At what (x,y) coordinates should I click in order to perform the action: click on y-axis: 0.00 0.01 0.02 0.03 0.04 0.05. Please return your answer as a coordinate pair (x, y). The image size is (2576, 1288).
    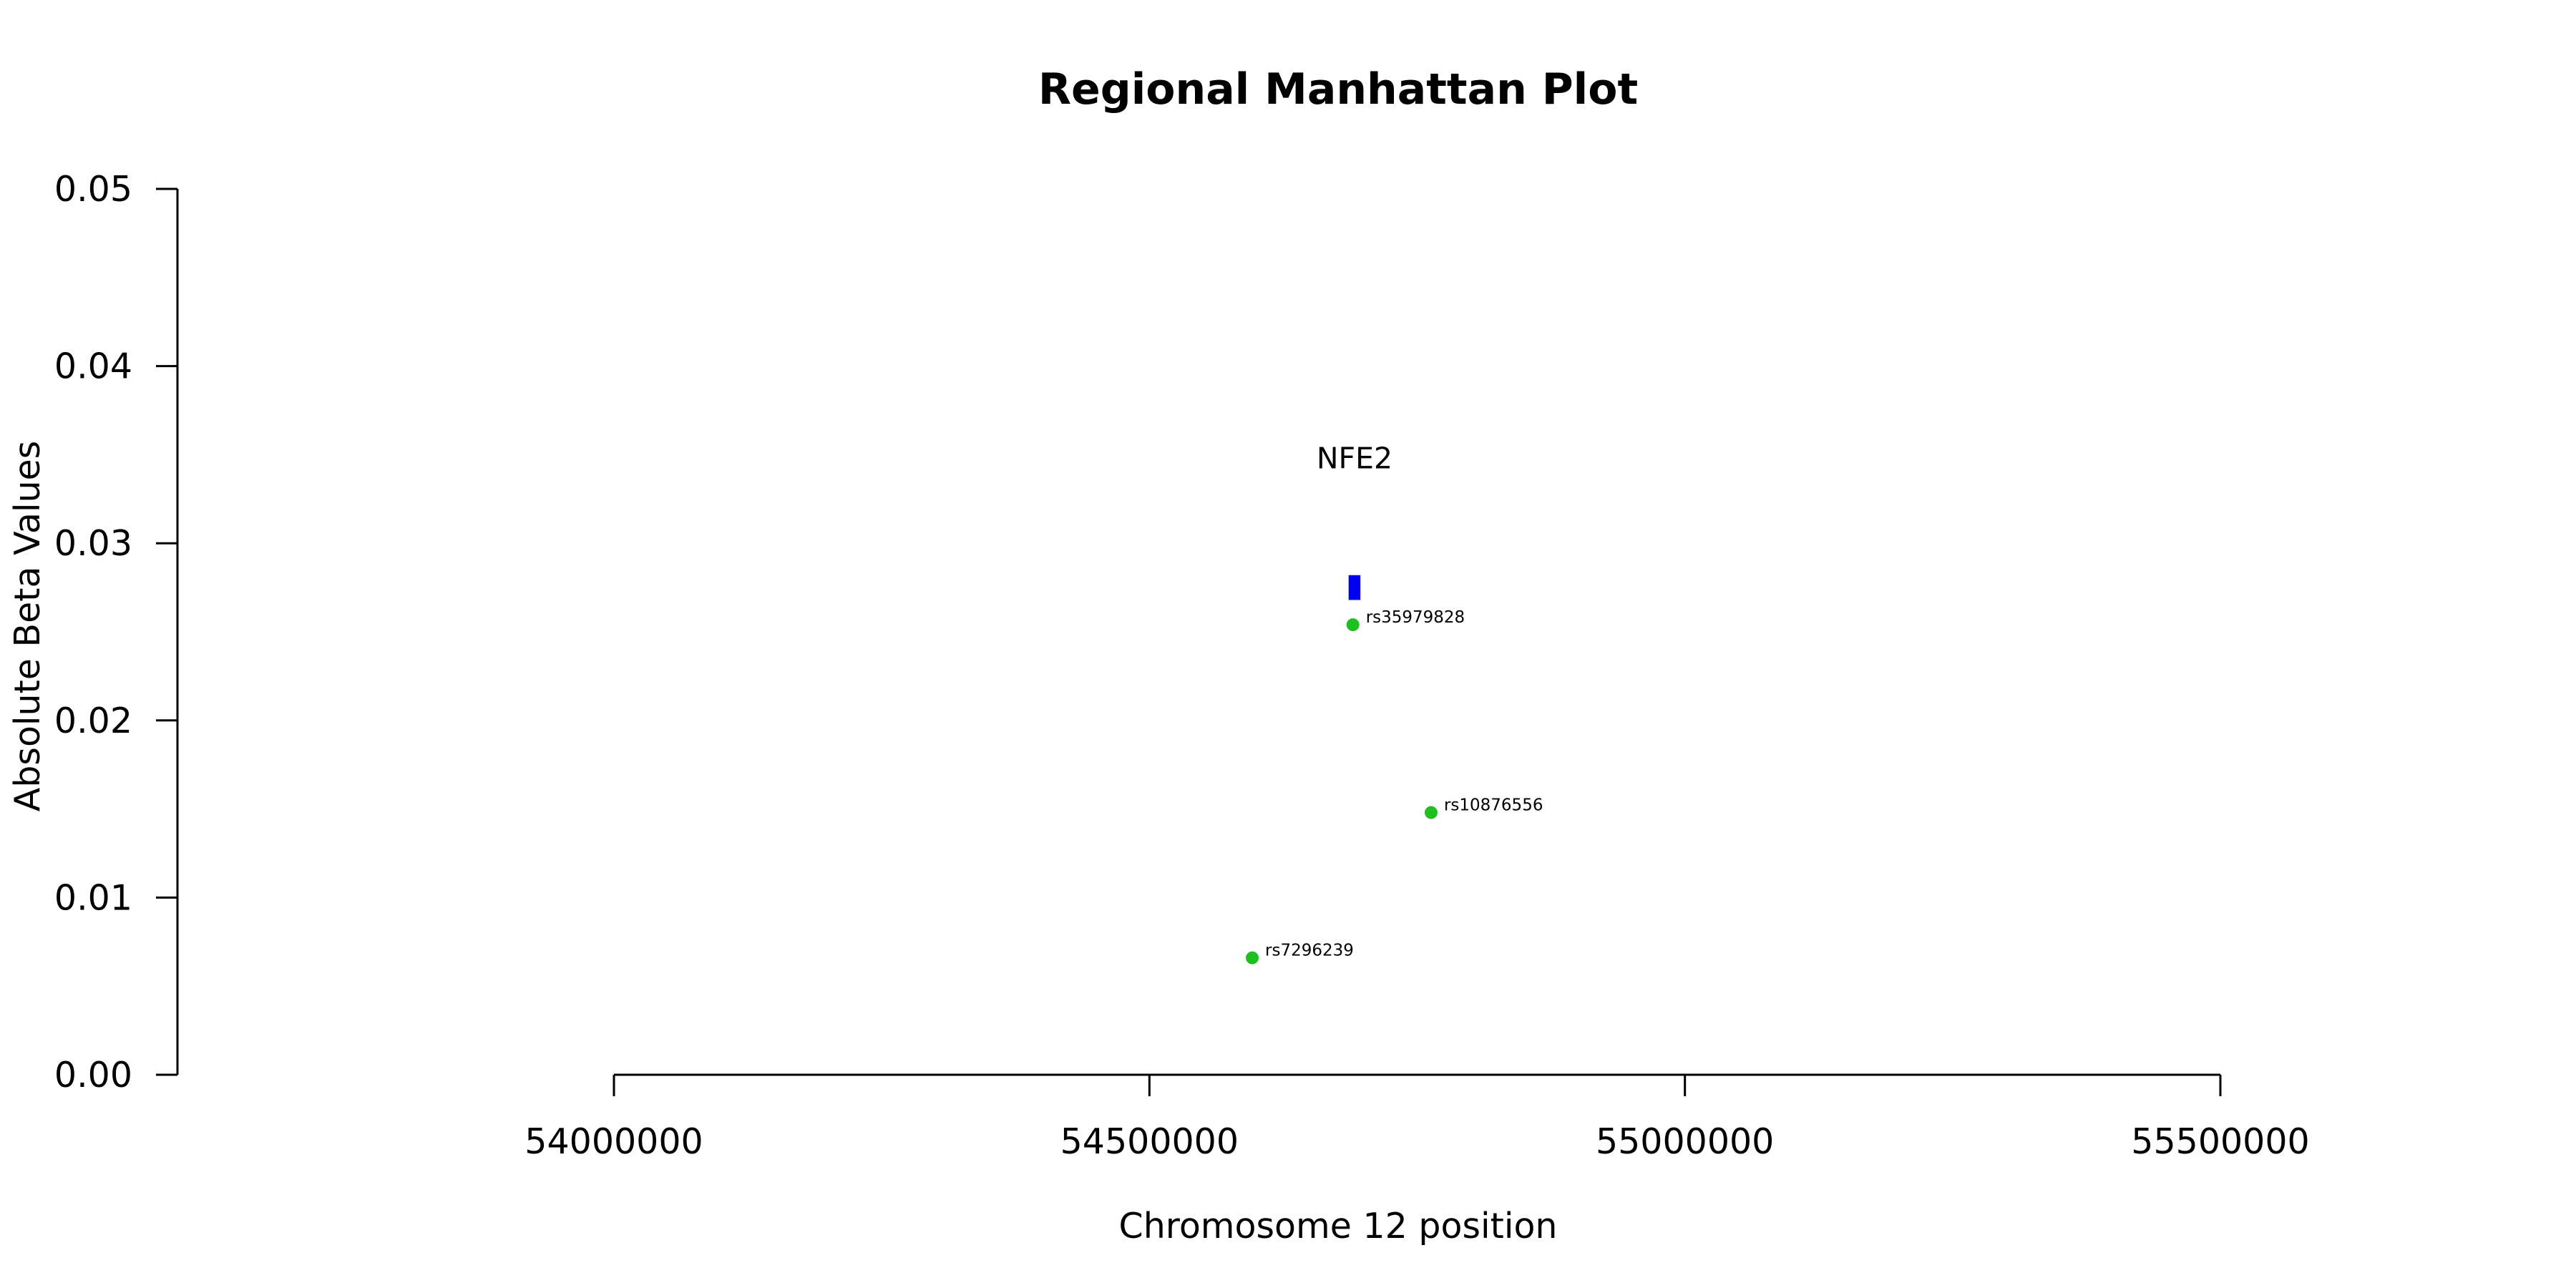
    Looking at the image, I should click on (116, 632).